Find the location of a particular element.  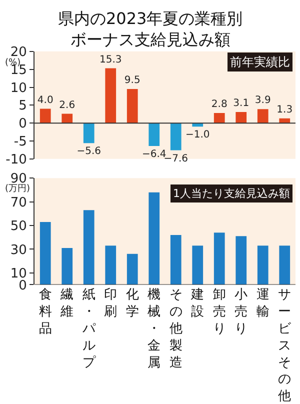

x-tick-label: 卸売り is located at coordinates (219, 312).